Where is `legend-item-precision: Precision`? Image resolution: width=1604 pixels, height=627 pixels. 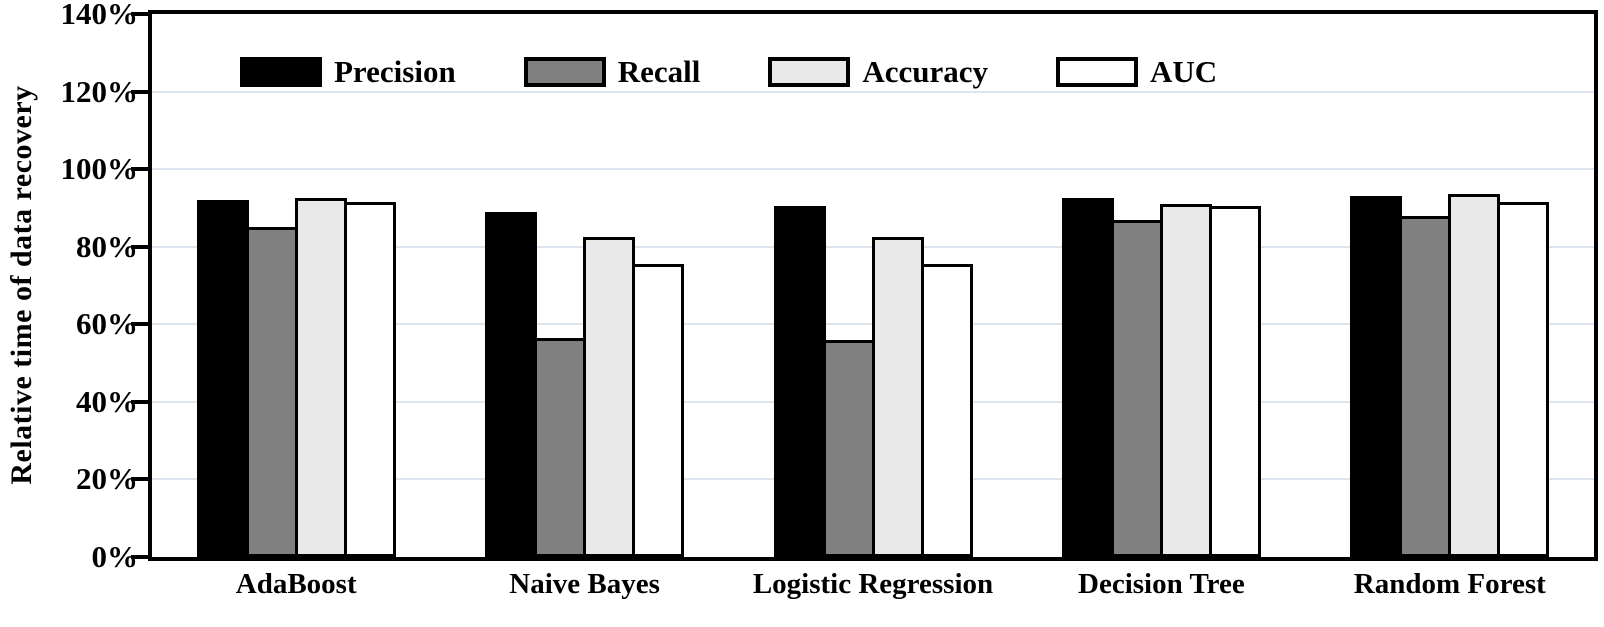
legend-item-precision: Precision is located at coordinates (348, 72).